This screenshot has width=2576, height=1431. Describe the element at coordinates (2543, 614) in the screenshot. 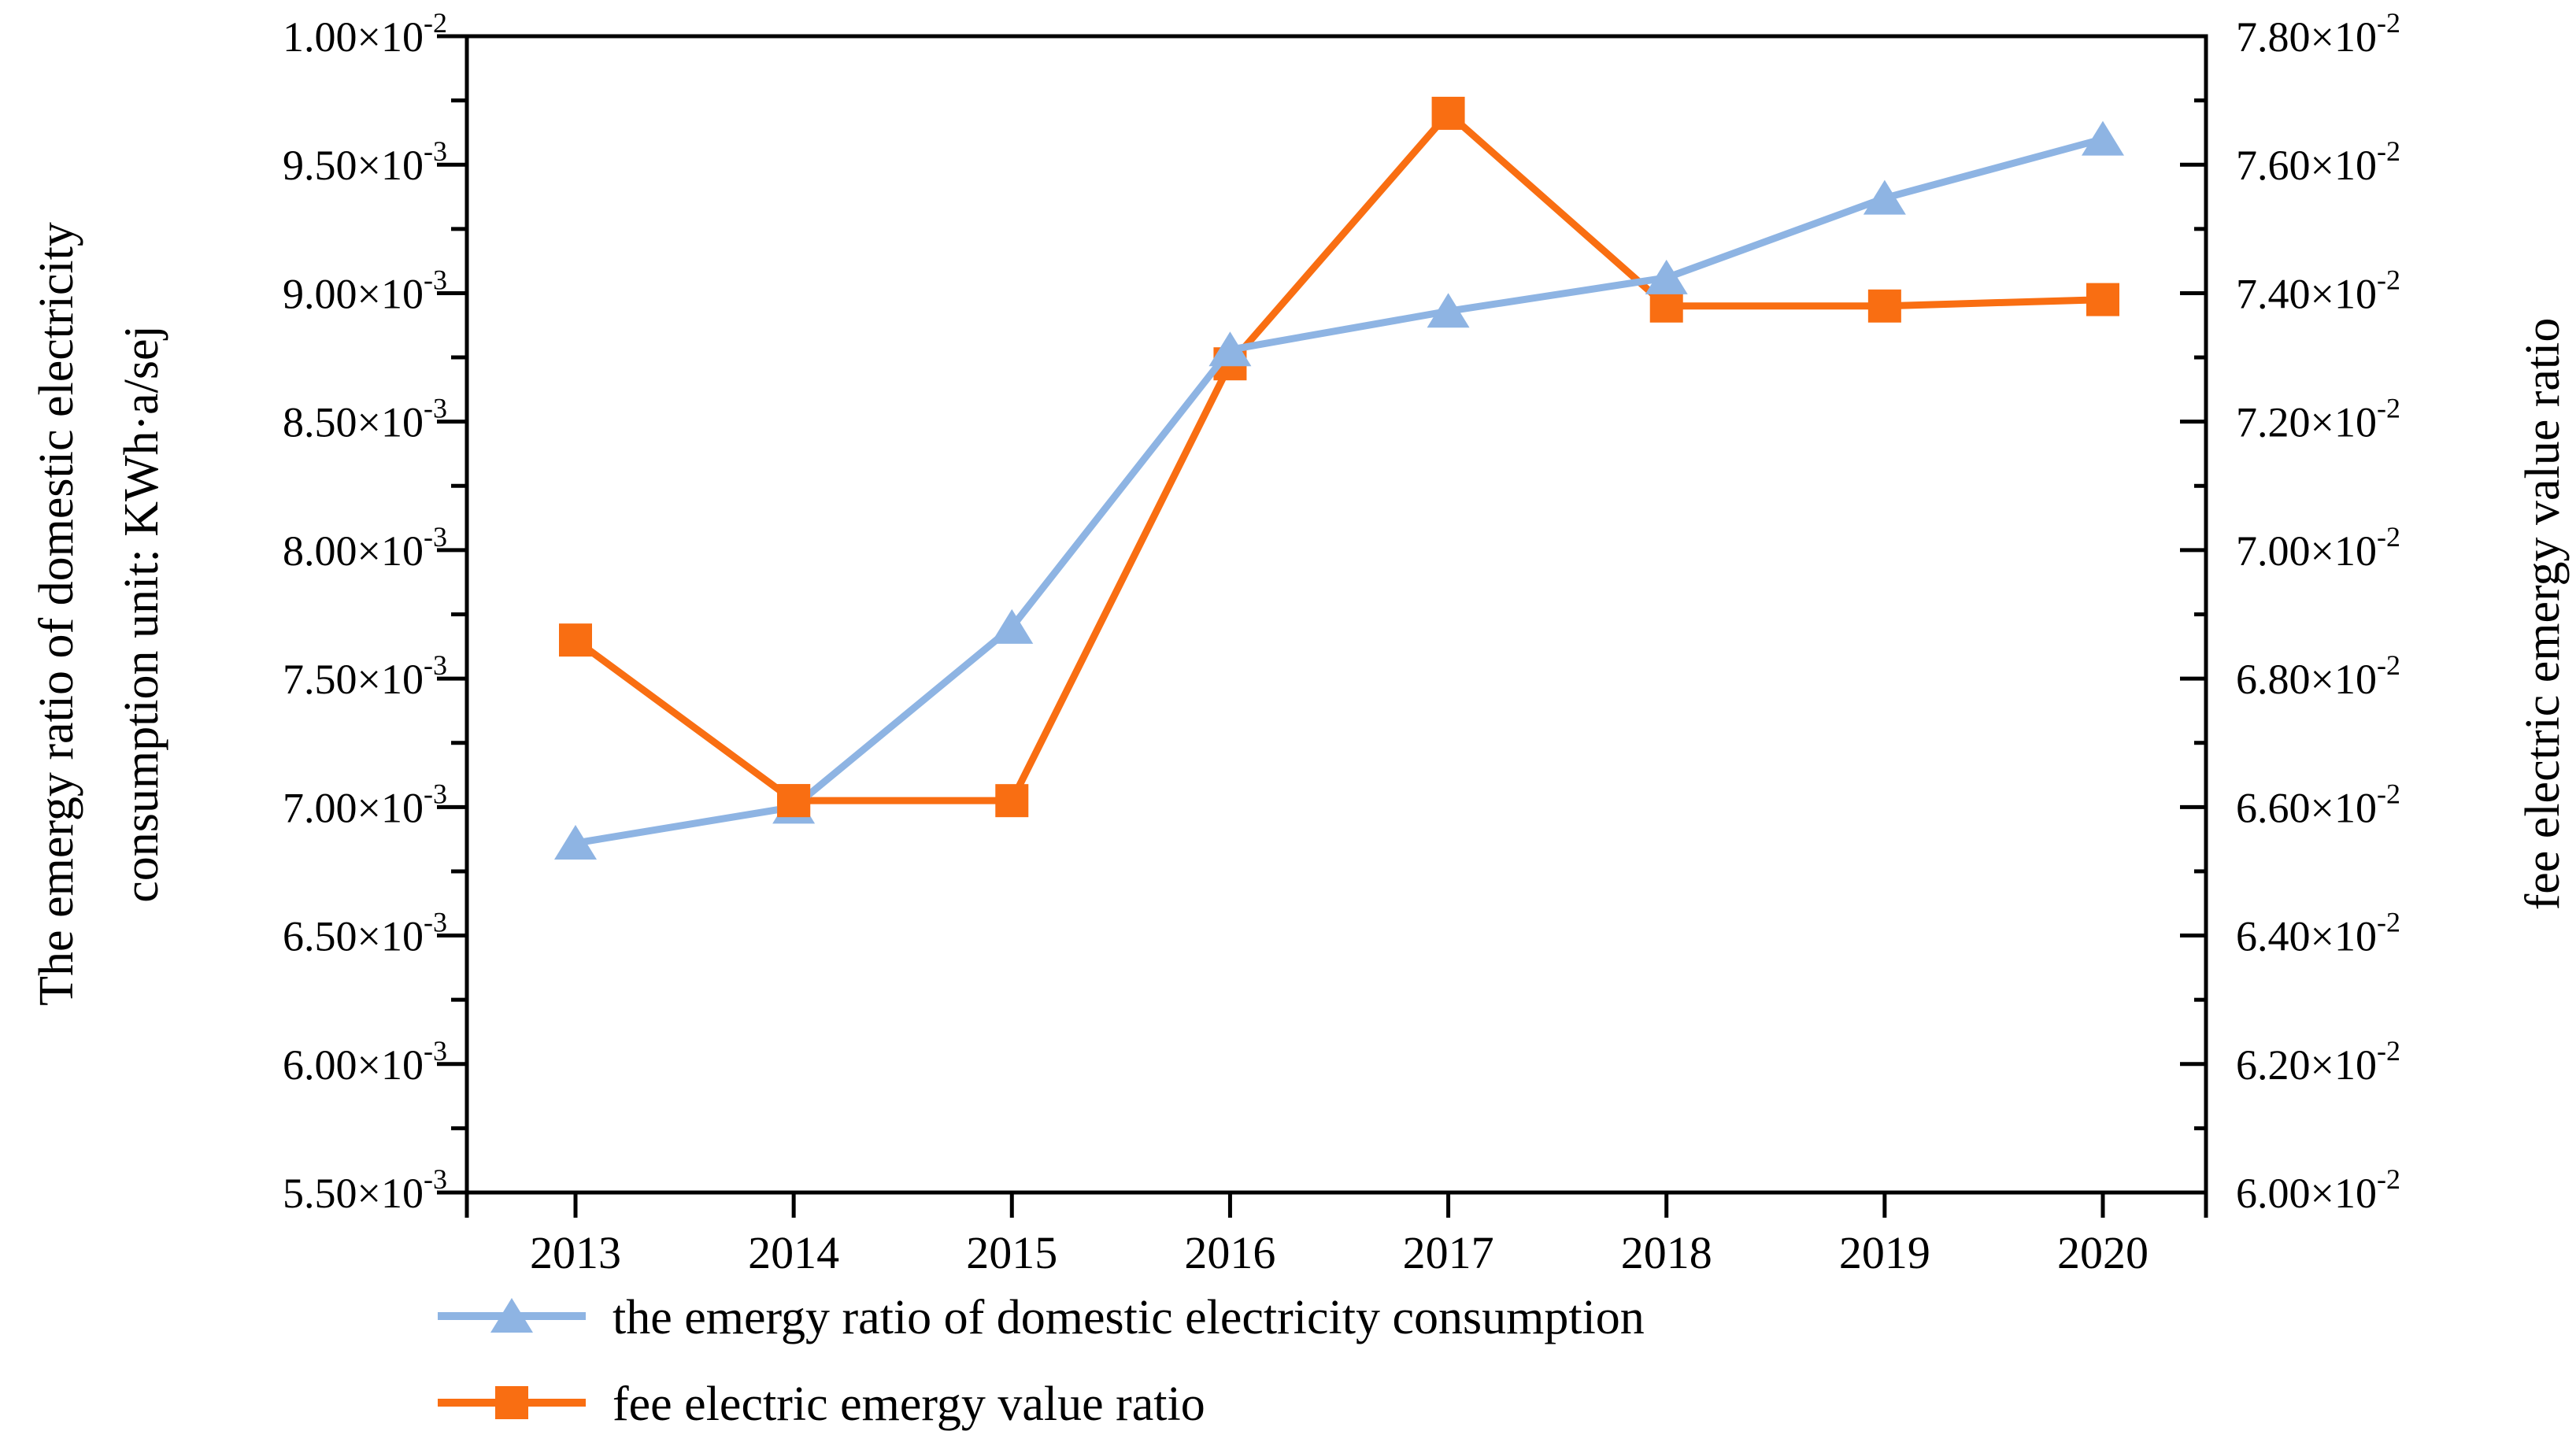

I see `right-axis-title: fee electric emergy value ratio` at that location.